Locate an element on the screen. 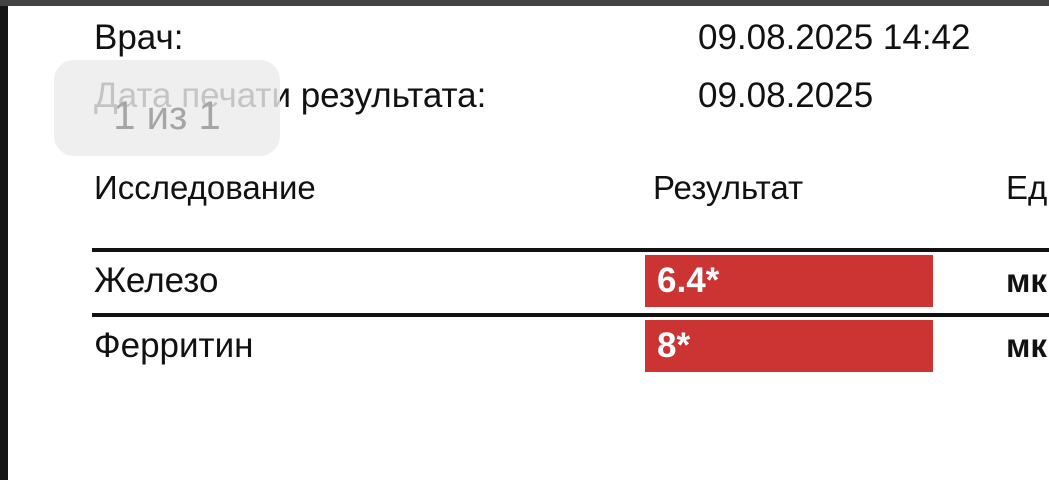 The width and height of the screenshot is (1049, 480). table-rule-mid is located at coordinates (570, 315).